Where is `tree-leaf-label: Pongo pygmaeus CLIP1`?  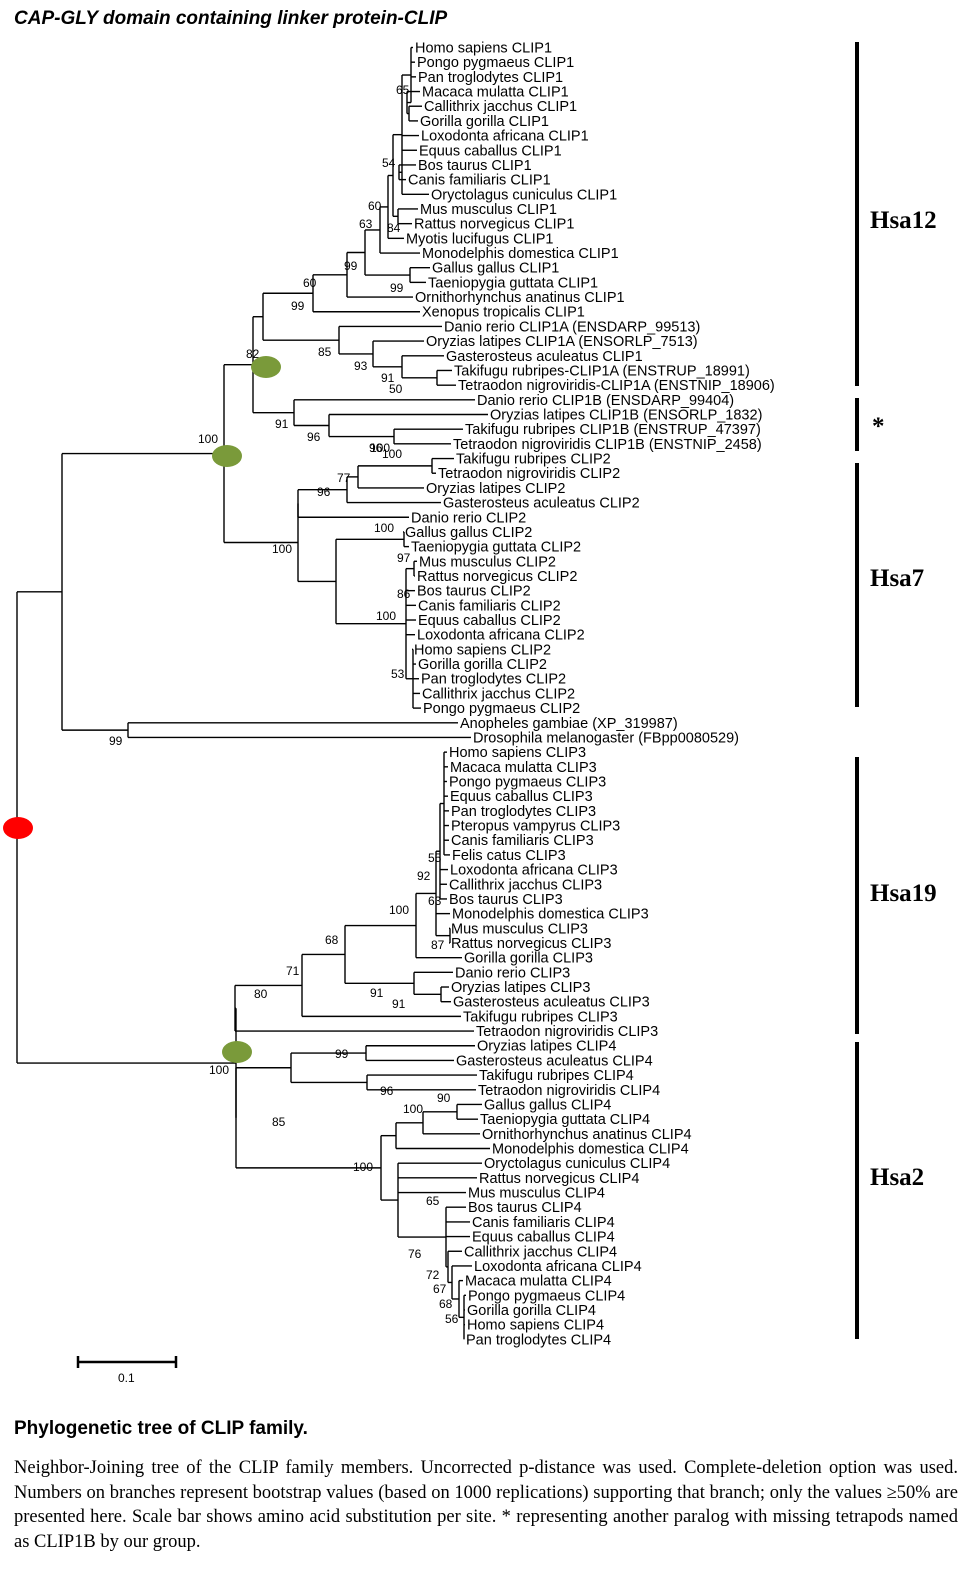 tree-leaf-label: Pongo pygmaeus CLIP1 is located at coordinates (495, 63).